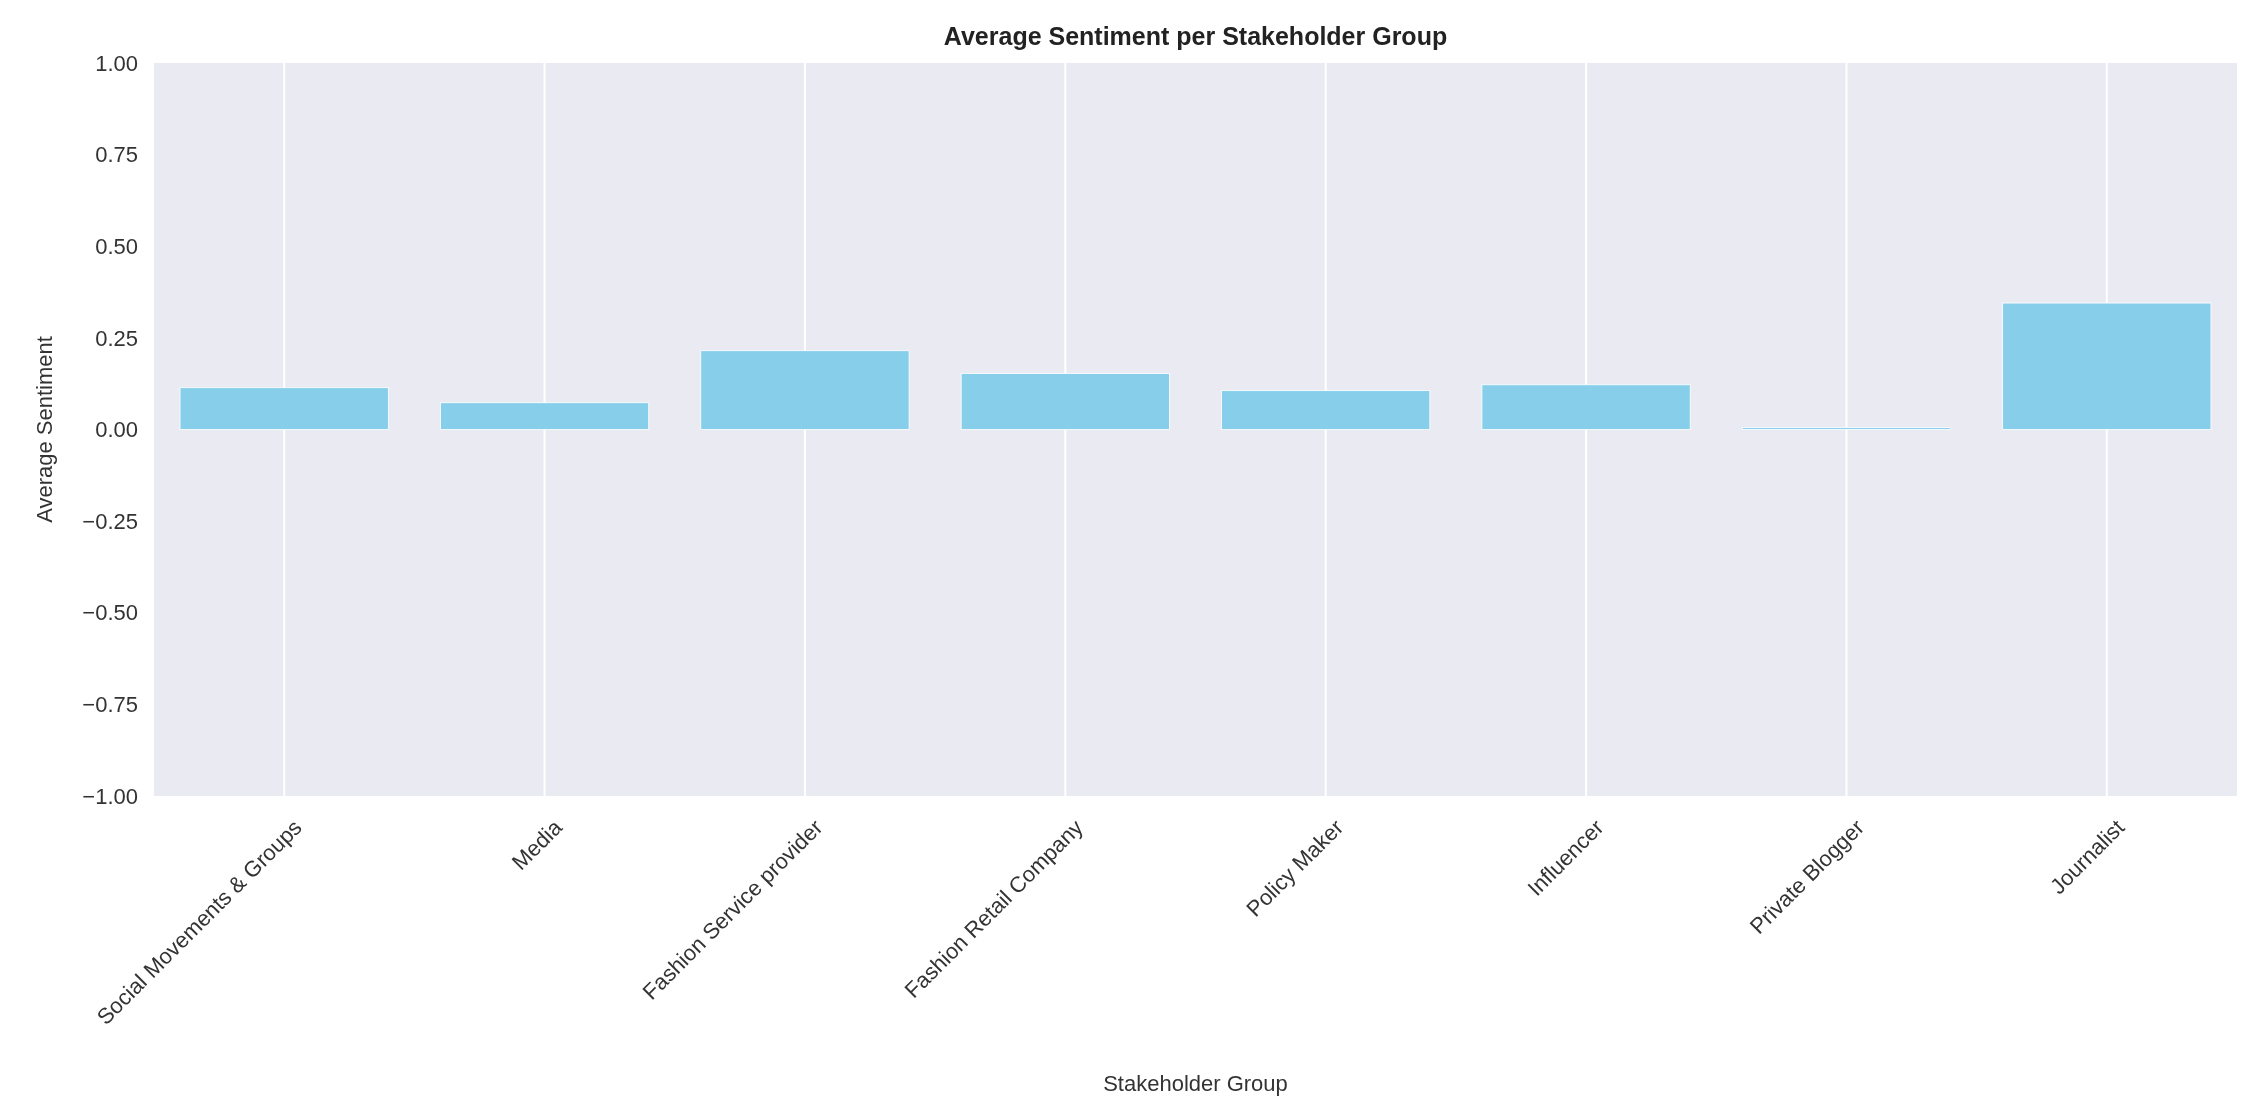 This screenshot has width=2251, height=1111. I want to click on y-tick-label: 0.75, so click(116, 155).